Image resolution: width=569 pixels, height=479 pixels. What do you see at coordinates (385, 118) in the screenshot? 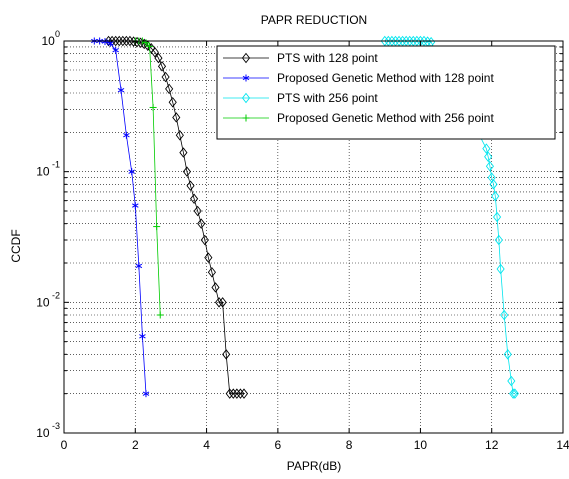
I see `legend-label: Proposed Genetic Method with 256 point` at bounding box center [385, 118].